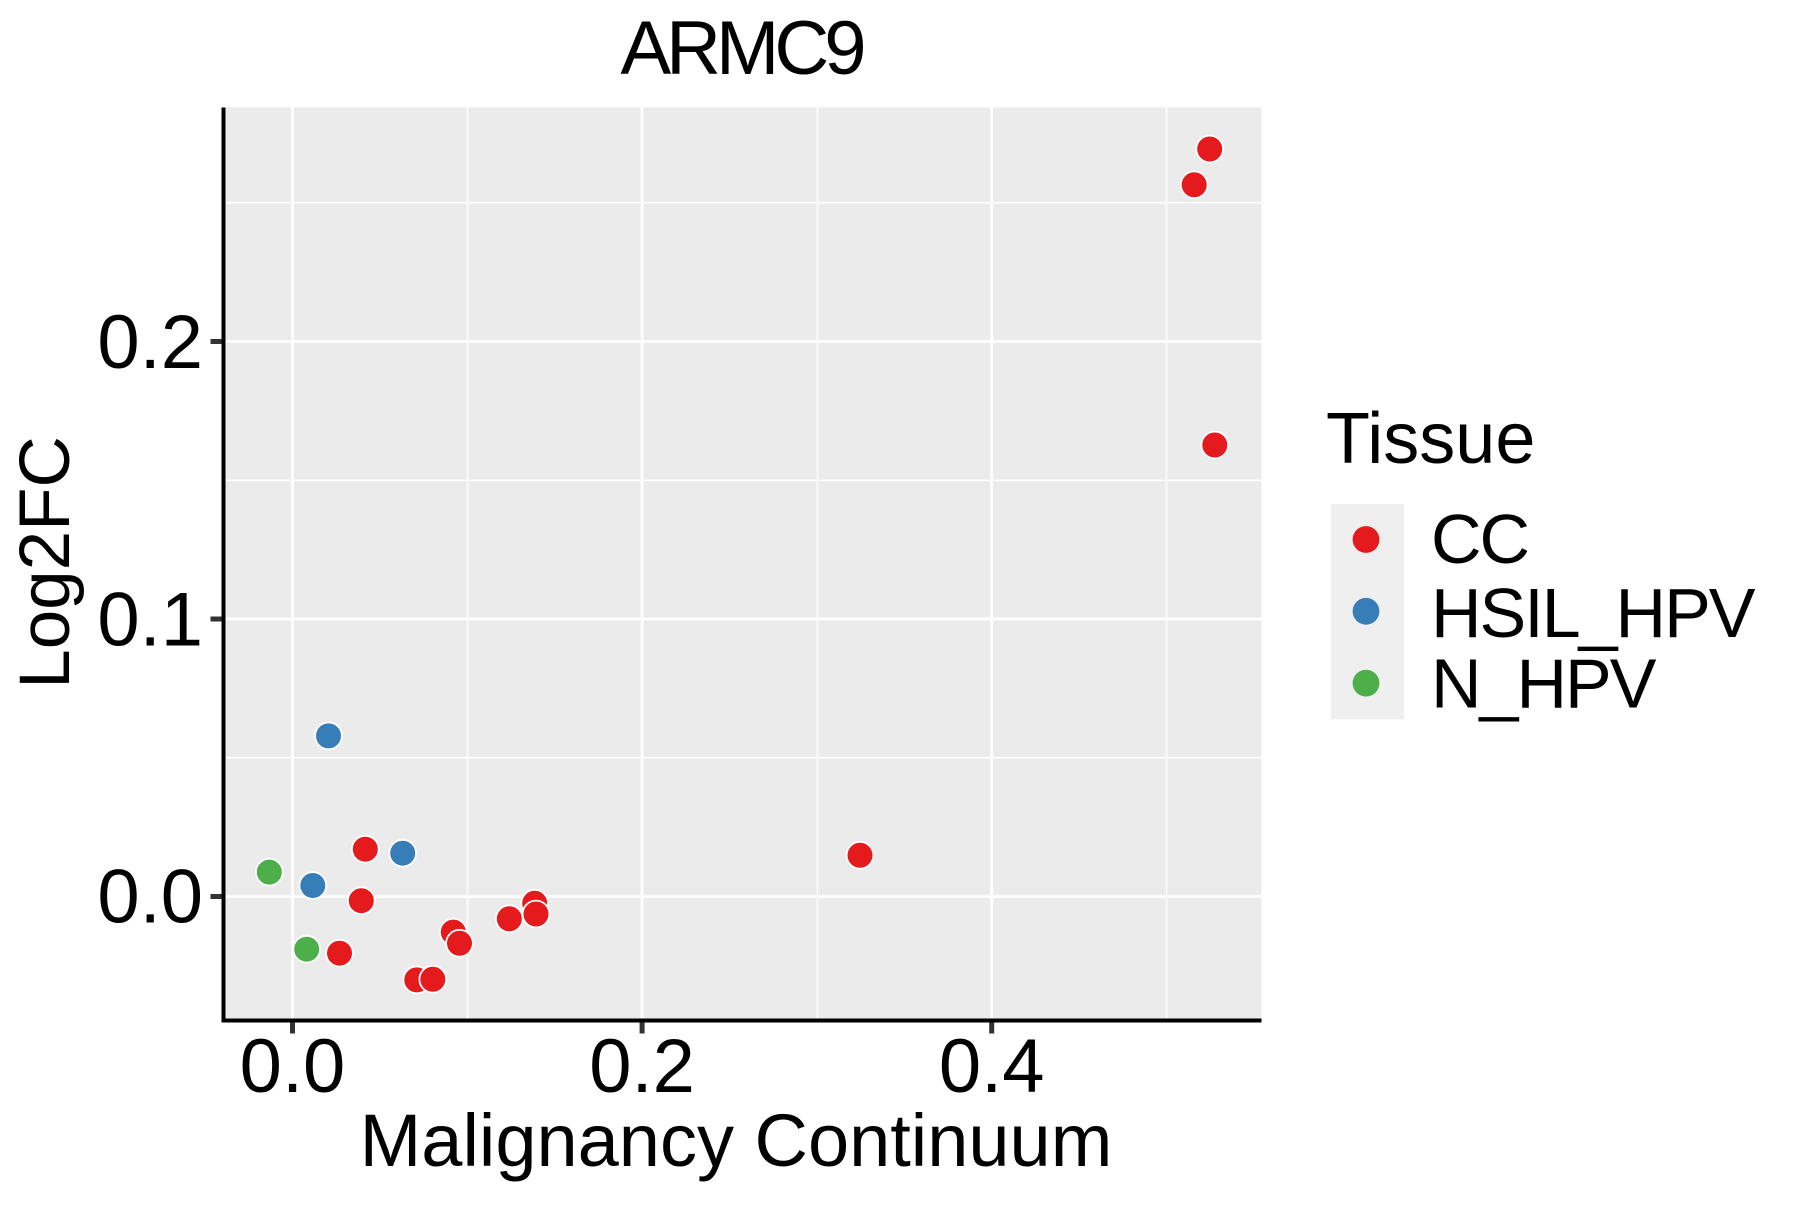 Image resolution: width=1800 pixels, height=1205 pixels. I want to click on svg-text: HSIL_HPV, so click(1593, 613).